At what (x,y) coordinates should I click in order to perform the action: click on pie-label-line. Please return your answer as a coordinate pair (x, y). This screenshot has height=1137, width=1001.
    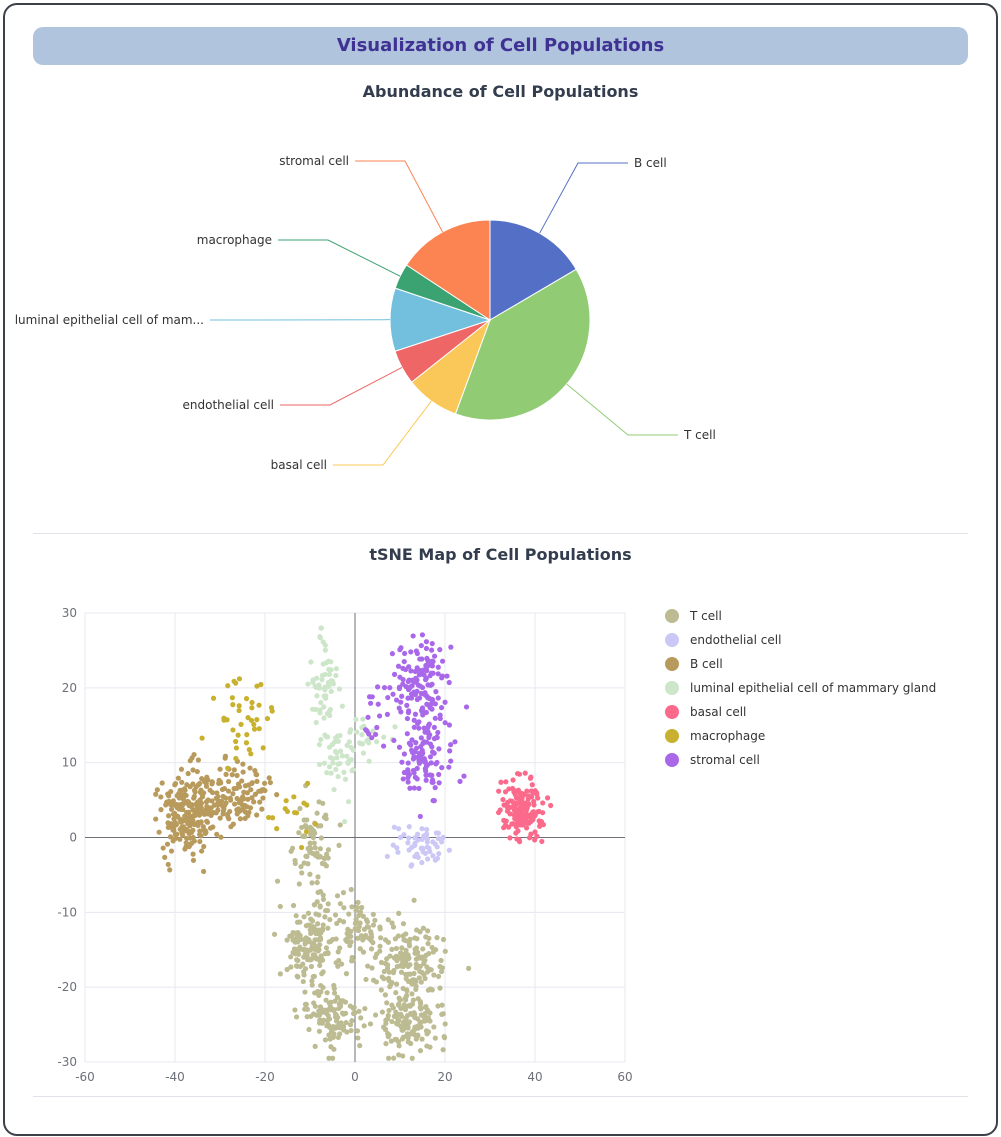
    Looking at the image, I should click on (583, 198).